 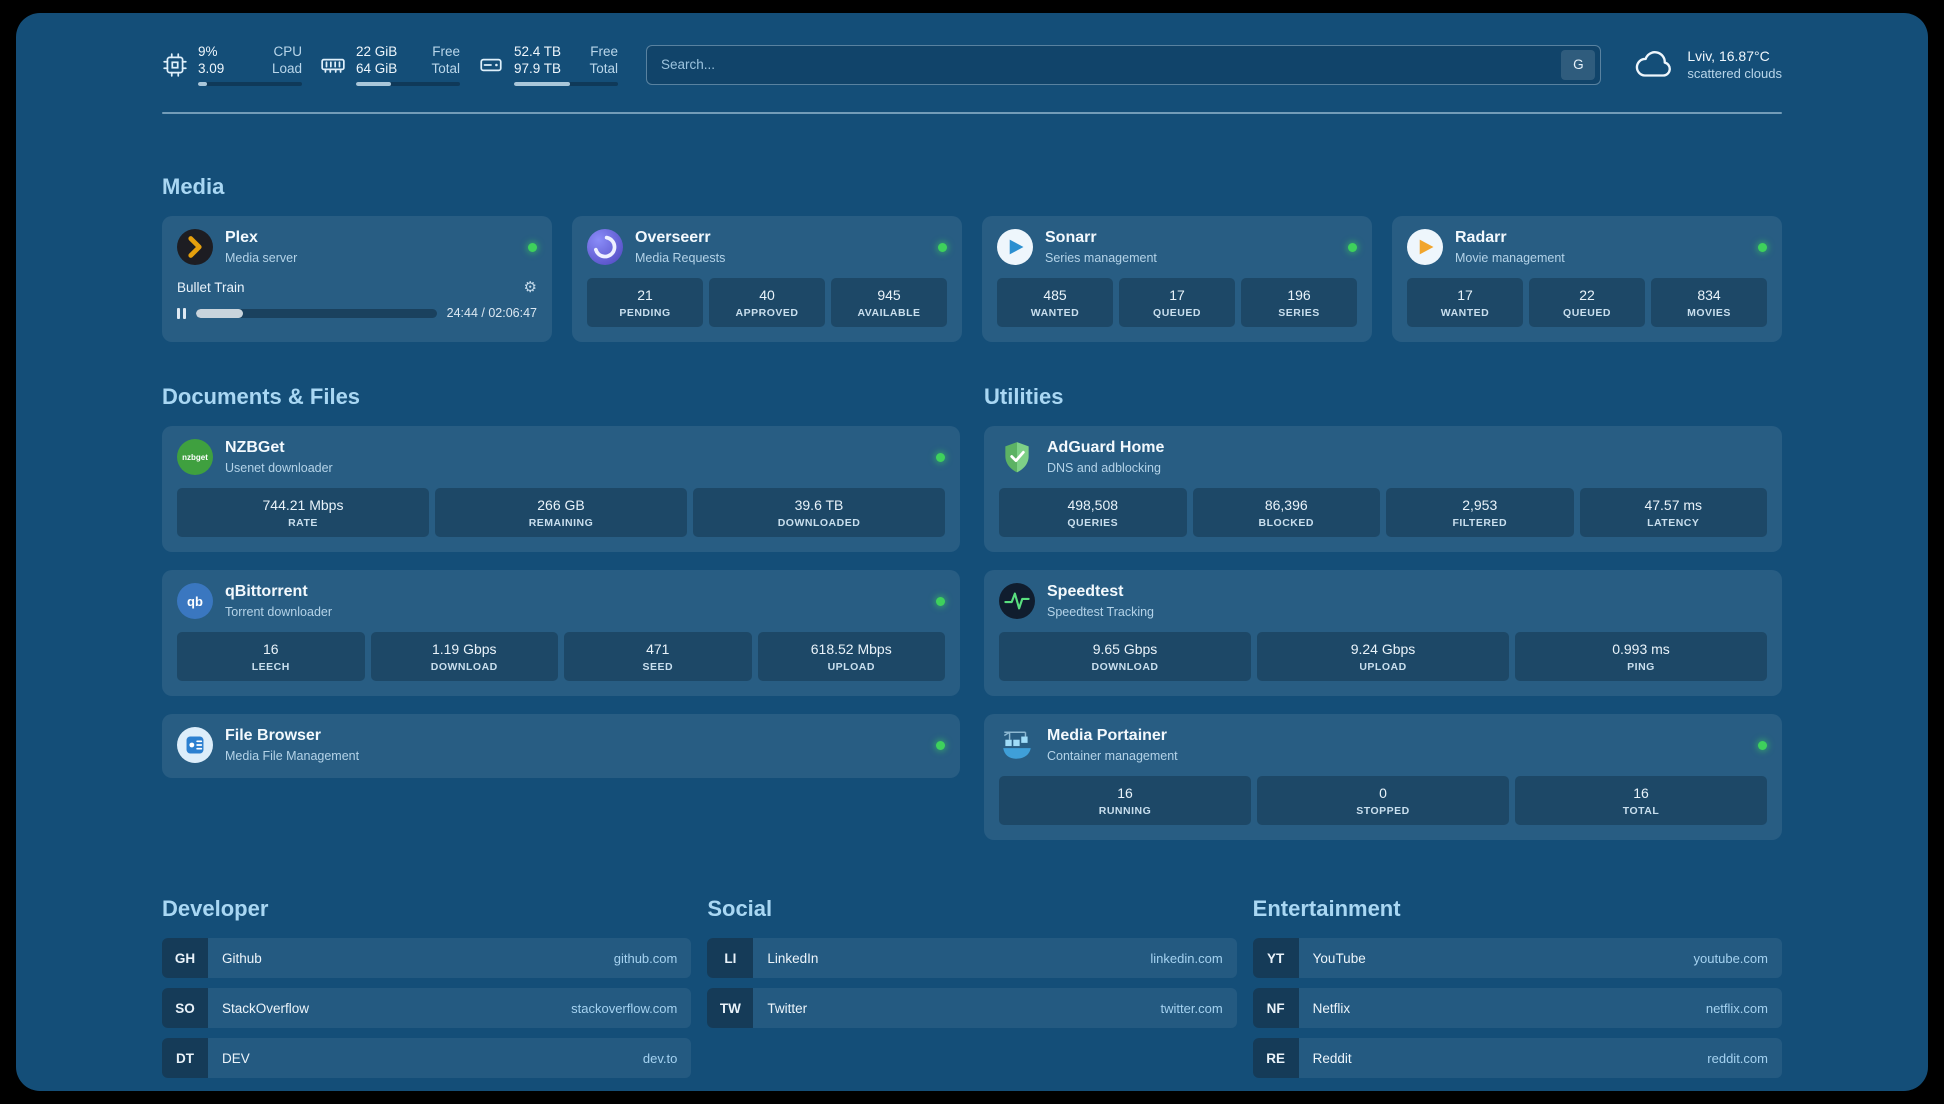 I want to click on stat-value: 945, so click(x=889, y=295).